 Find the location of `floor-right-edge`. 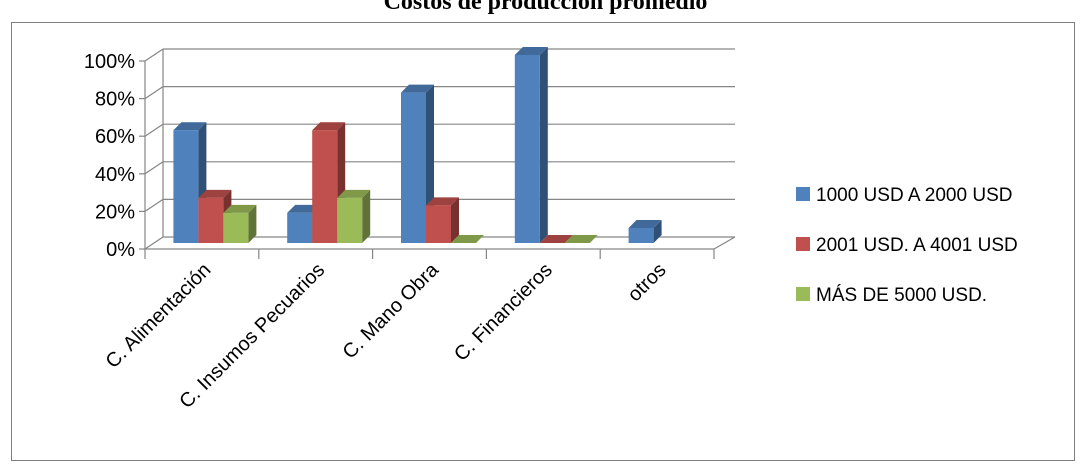

floor-right-edge is located at coordinates (724, 243).